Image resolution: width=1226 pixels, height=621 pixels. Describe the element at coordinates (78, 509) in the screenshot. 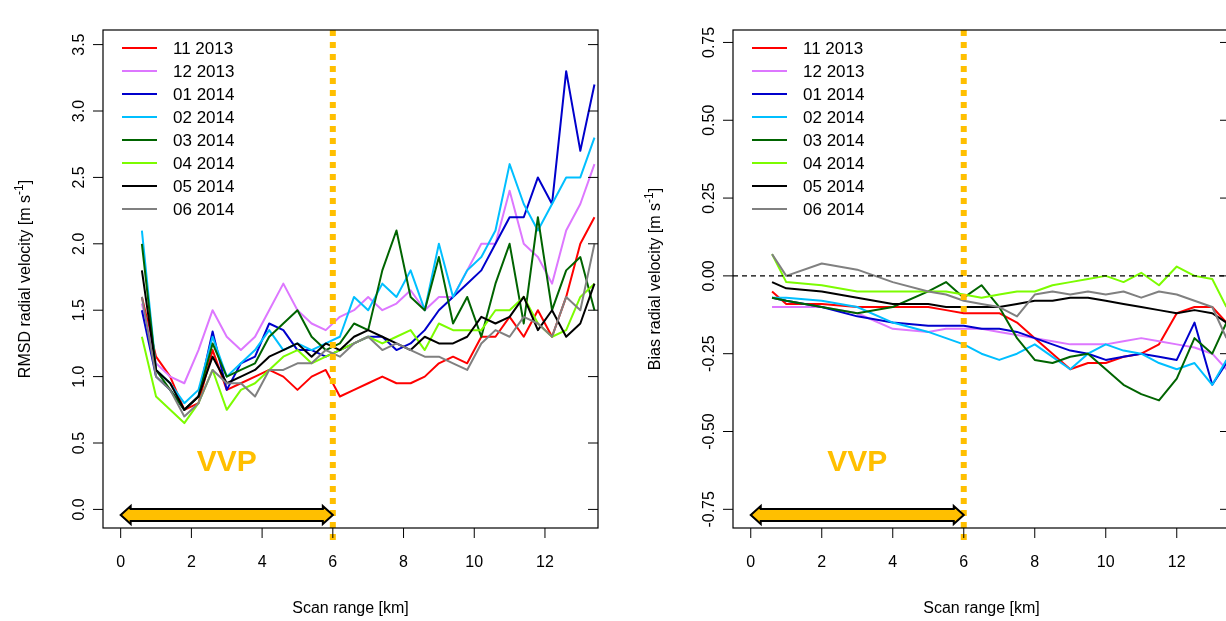

I see `y-tick-label: 0.0` at that location.